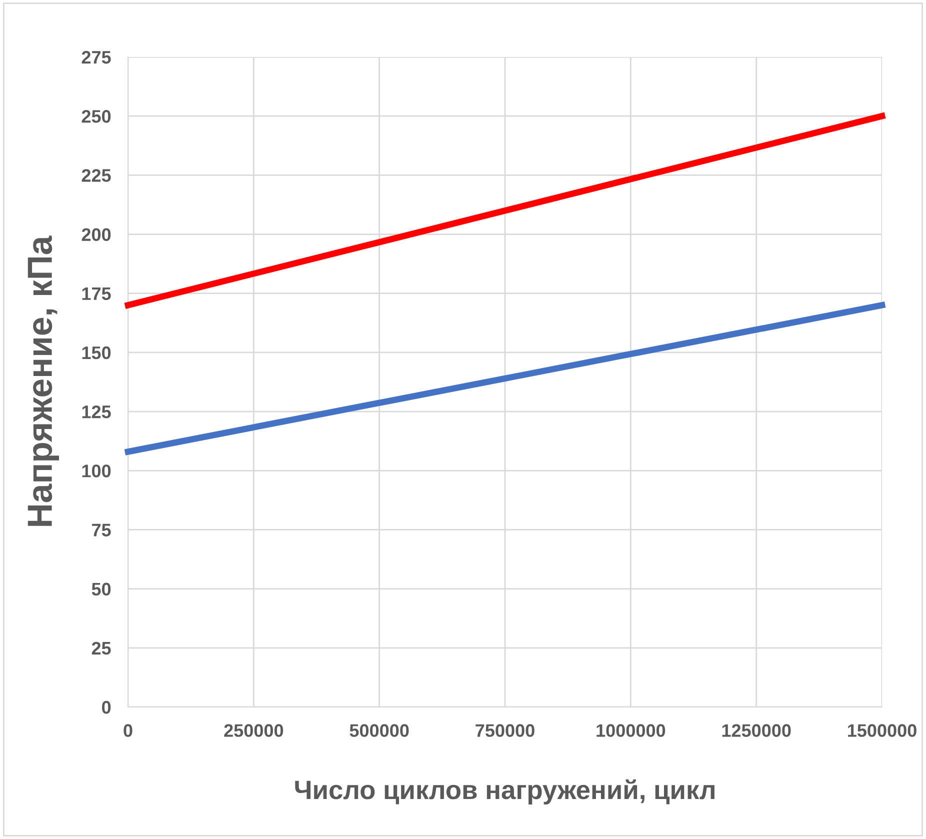 This screenshot has height=839, width=926. Describe the element at coordinates (96, 353) in the screenshot. I see `y-tick-label: 150` at that location.